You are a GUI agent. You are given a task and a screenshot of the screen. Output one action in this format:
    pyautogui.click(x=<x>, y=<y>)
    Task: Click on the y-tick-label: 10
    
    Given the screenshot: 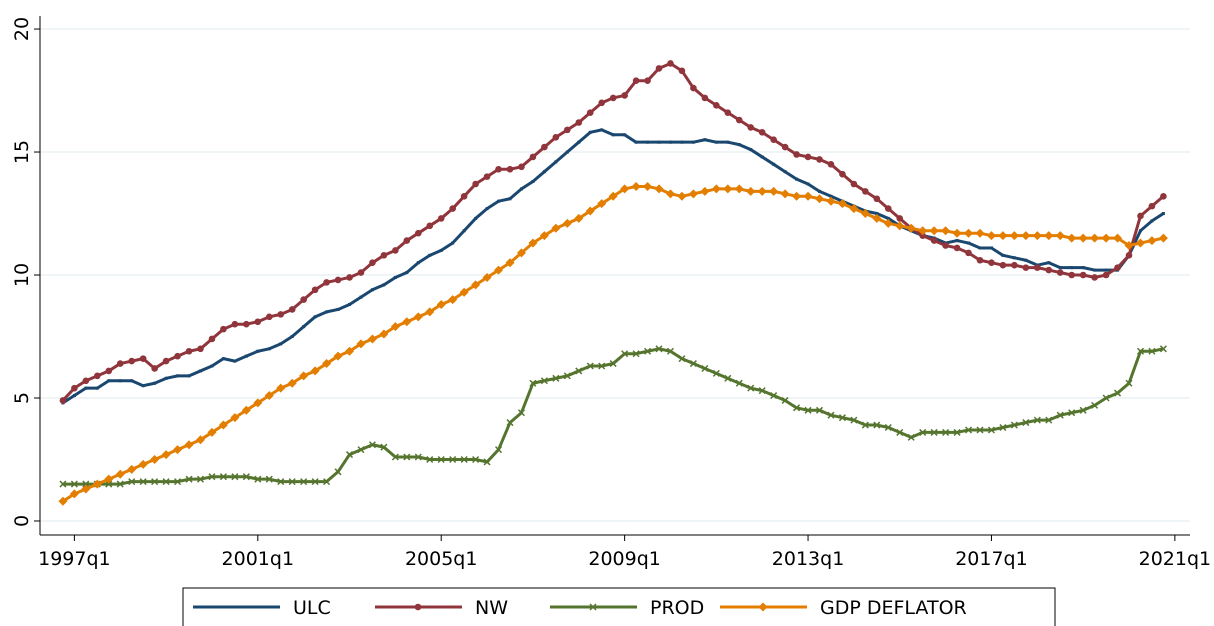 What is the action you would take?
    pyautogui.click(x=22, y=275)
    